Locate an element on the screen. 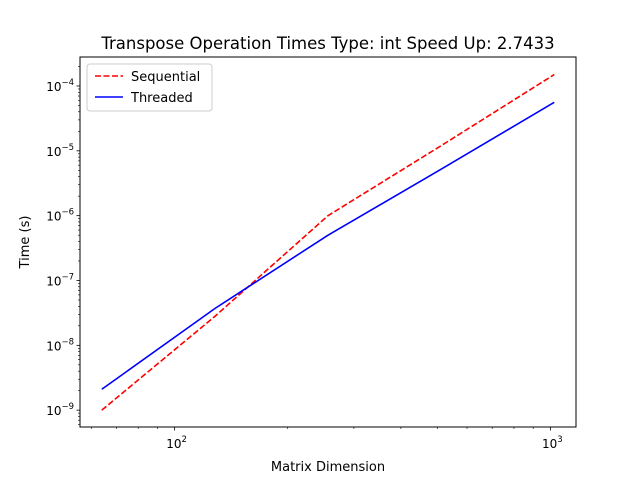  y-tick-label: 10⁻⁹ is located at coordinates (60, 410).